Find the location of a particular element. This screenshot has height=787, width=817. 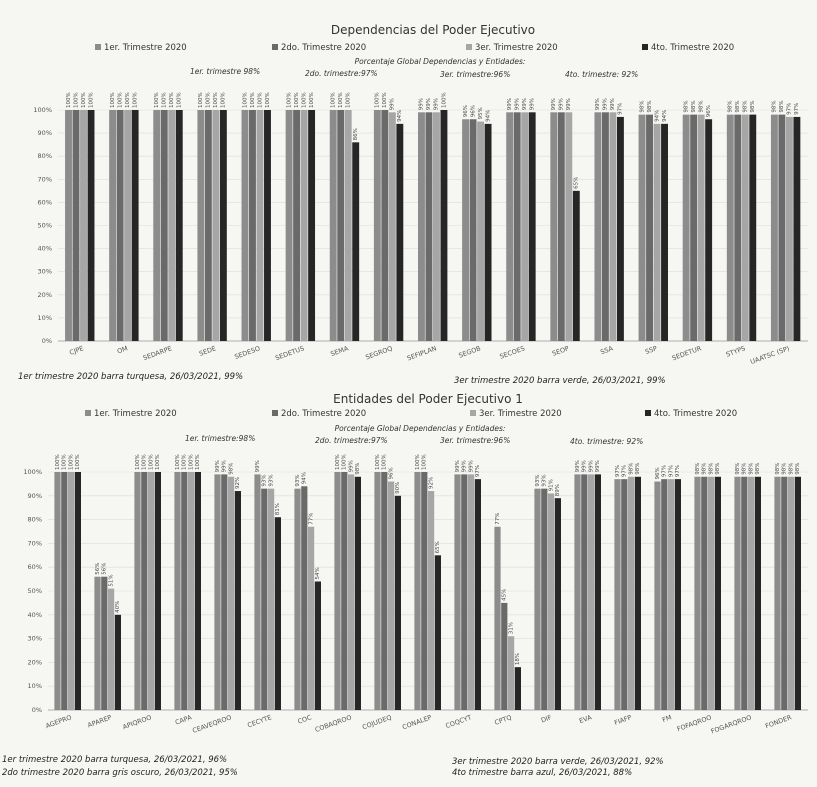

y-tick-label: 50% is located at coordinates (35, 591).